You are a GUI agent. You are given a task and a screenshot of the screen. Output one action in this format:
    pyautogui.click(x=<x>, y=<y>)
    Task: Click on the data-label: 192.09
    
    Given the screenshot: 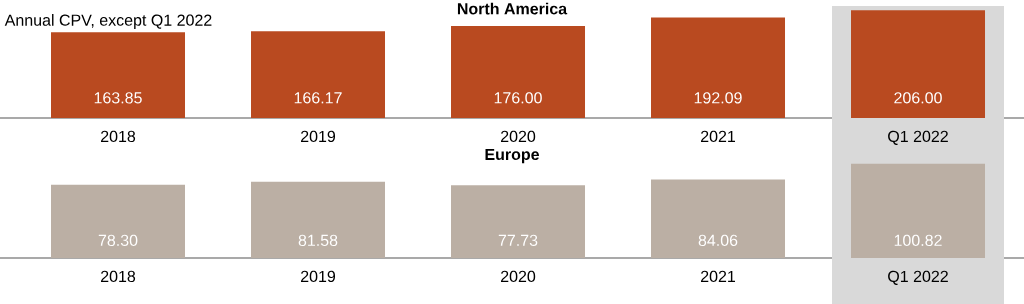 What is the action you would take?
    pyautogui.click(x=718, y=98)
    